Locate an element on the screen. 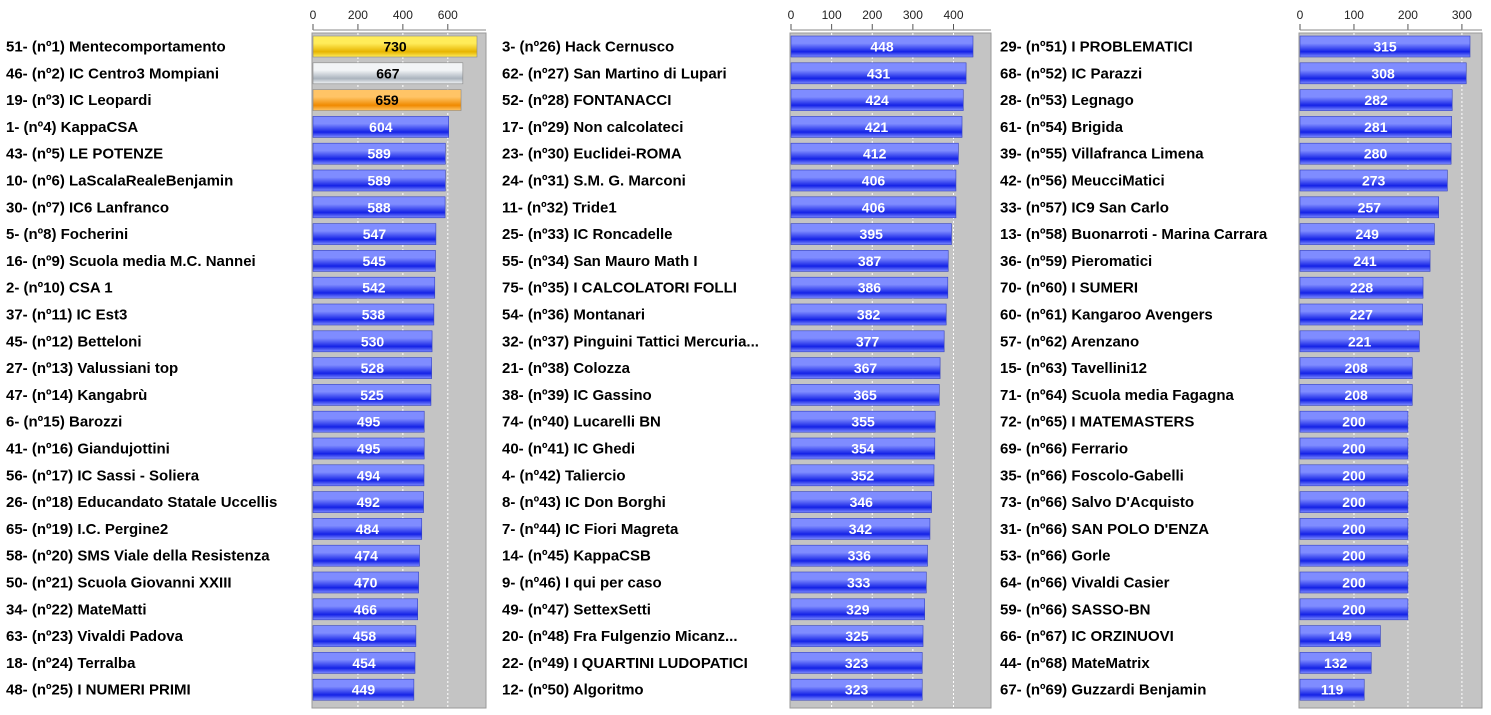  category-label: 36- (nº59) Pieromatici is located at coordinates (1076, 261).